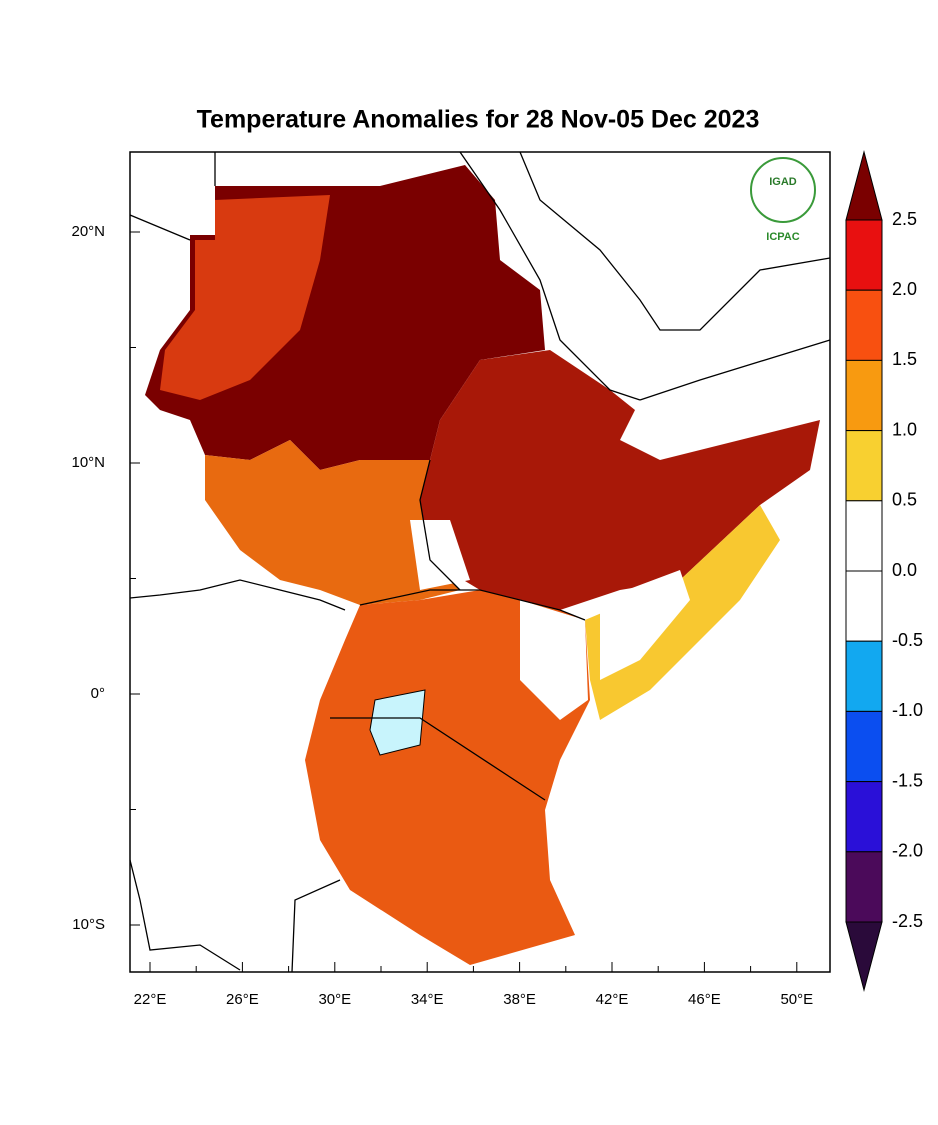  I want to click on colorbar-label: 2.0, so click(904, 289).